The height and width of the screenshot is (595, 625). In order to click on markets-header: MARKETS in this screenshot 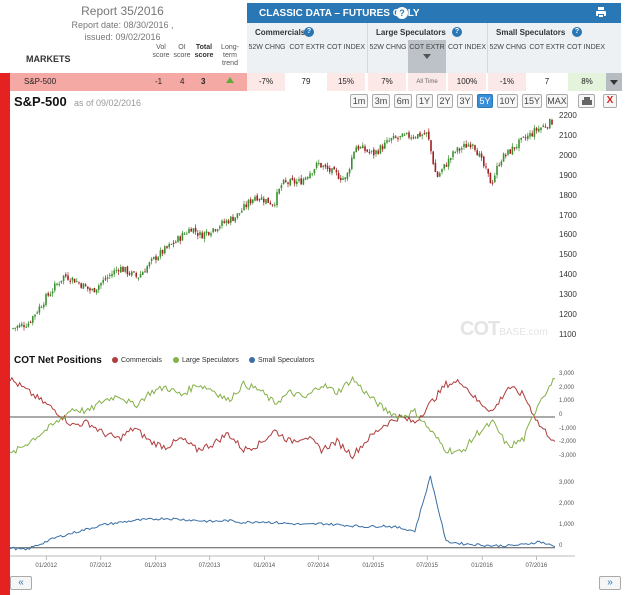, I will do `click(48, 59)`.